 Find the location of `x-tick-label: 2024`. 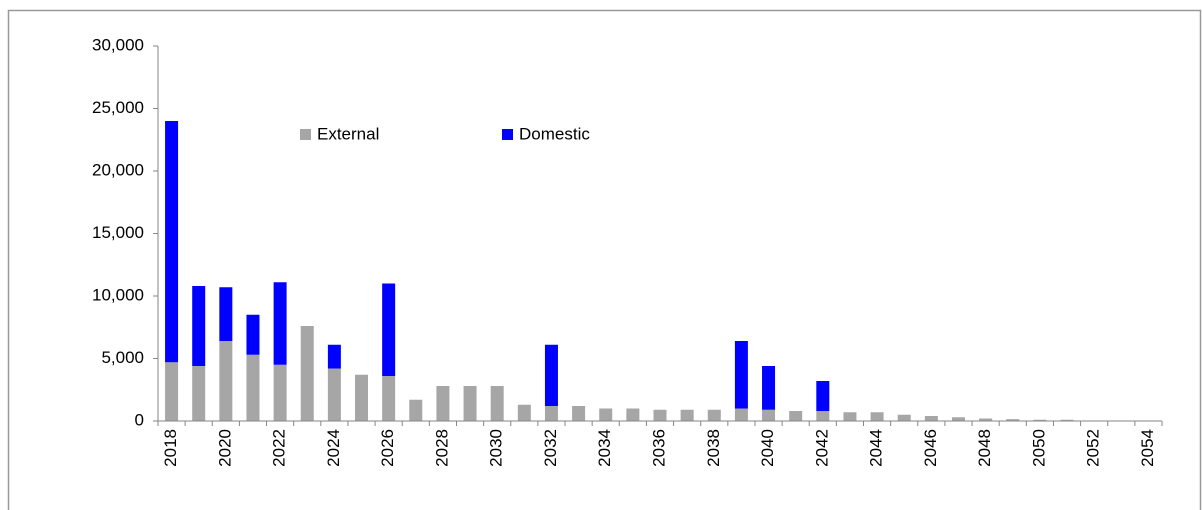

x-tick-label: 2024 is located at coordinates (333, 448).